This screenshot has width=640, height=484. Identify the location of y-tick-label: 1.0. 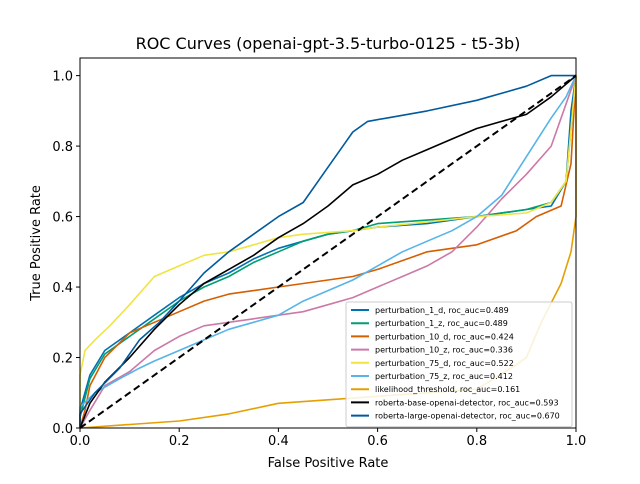
(62, 77).